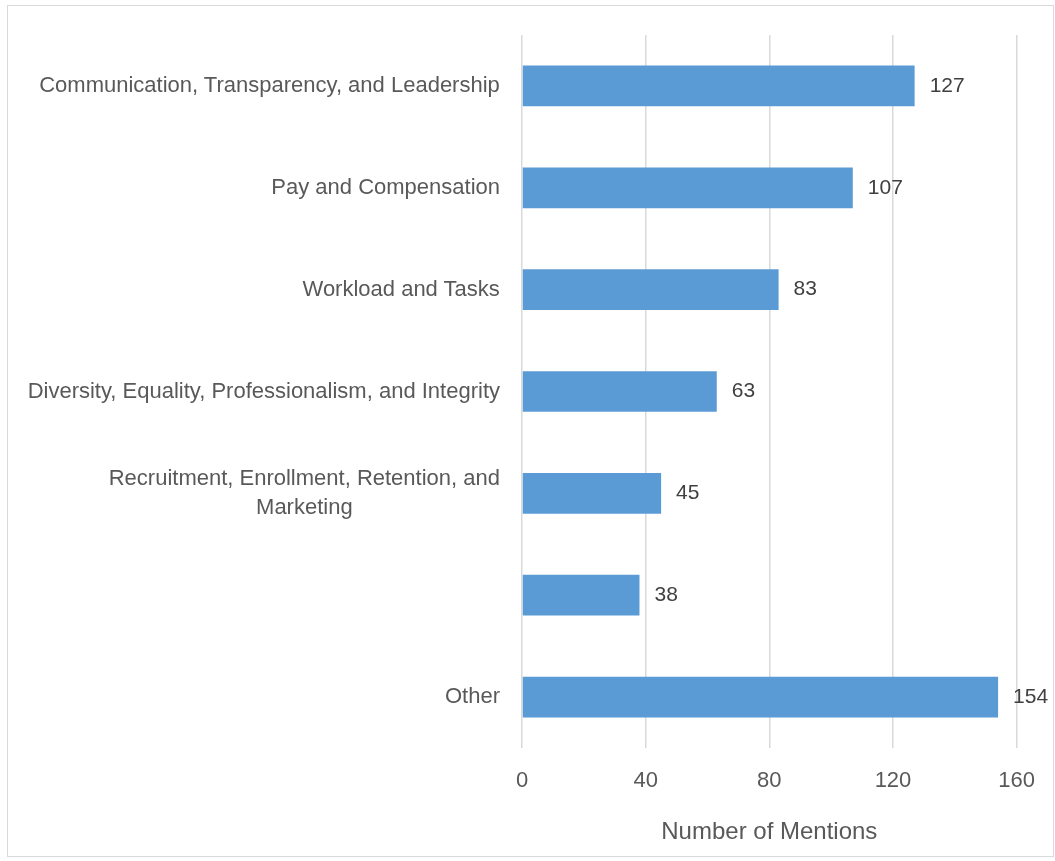  What do you see at coordinates (769, 831) in the screenshot?
I see `x-axis-title: Number of Mentions` at bounding box center [769, 831].